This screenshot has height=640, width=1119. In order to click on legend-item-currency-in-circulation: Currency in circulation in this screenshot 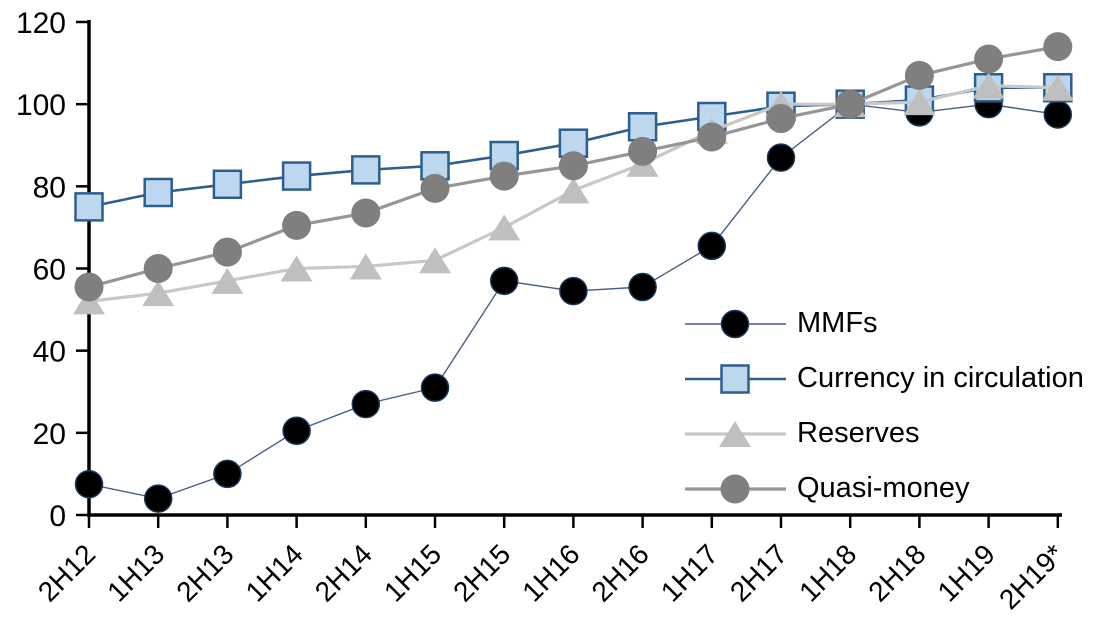, I will do `click(883, 378)`.